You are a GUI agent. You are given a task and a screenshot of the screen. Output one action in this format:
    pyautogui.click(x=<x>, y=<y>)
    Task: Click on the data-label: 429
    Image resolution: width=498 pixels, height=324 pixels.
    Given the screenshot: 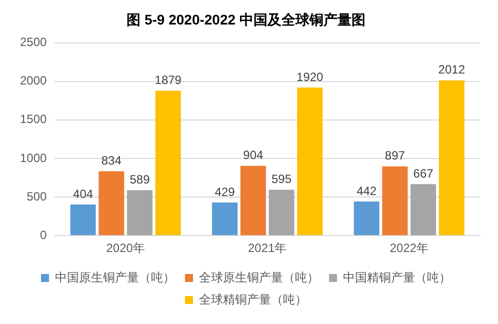 What is the action you would take?
    pyautogui.click(x=225, y=191)
    